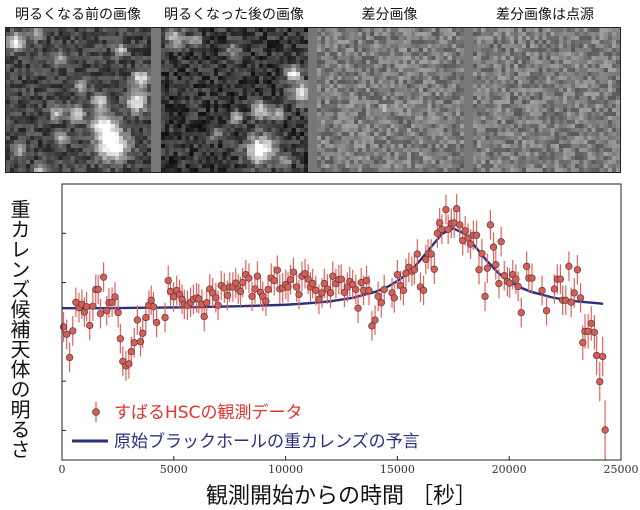 This screenshot has height=510, width=640. Describe the element at coordinates (19, 329) in the screenshot. I see `y-axis-label: 重カレンズ候補天体の明るさ` at that location.